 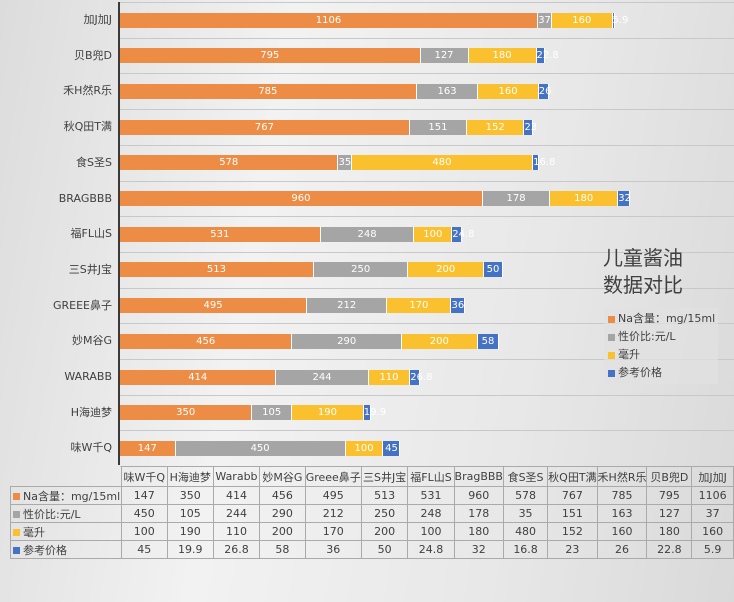 I want to click on table-cell: 36, so click(x=333, y=549).